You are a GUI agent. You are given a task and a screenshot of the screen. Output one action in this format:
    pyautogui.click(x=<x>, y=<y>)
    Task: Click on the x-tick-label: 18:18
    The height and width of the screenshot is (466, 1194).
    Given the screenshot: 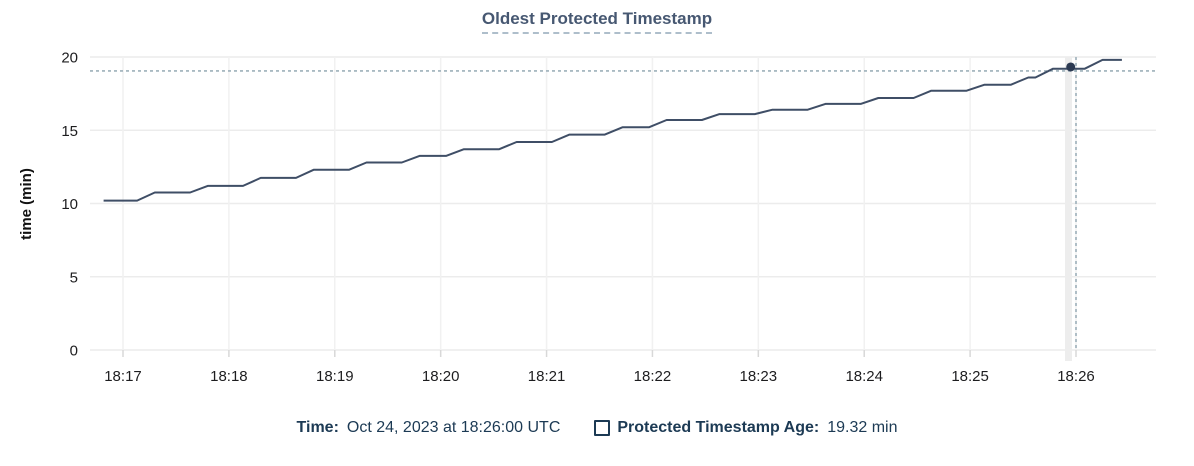 What is the action you would take?
    pyautogui.click(x=229, y=376)
    